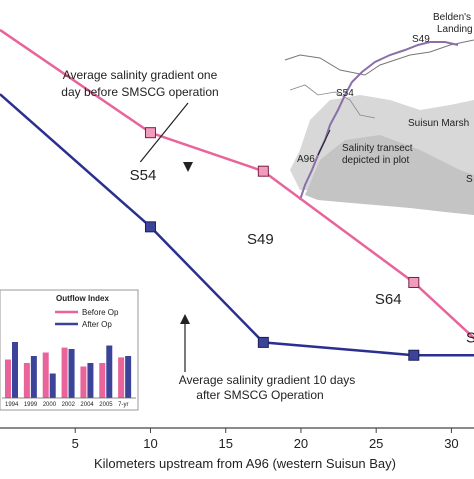 This screenshot has width=474, height=479. What do you see at coordinates (421, 39) in the screenshot?
I see `map-label: S49` at bounding box center [421, 39].